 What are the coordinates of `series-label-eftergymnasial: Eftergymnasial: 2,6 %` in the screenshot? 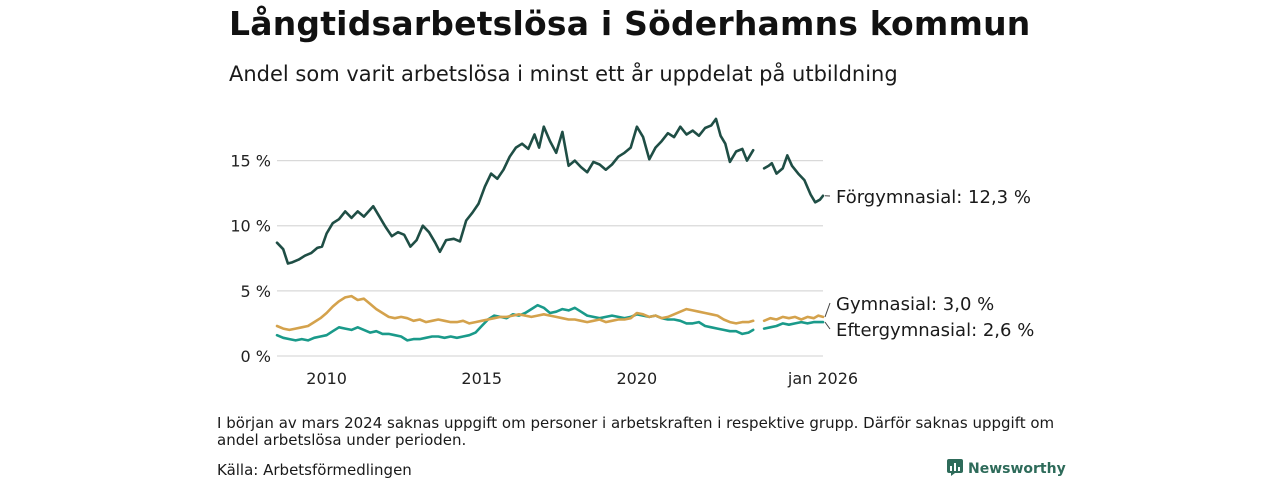 It's located at (935, 330).